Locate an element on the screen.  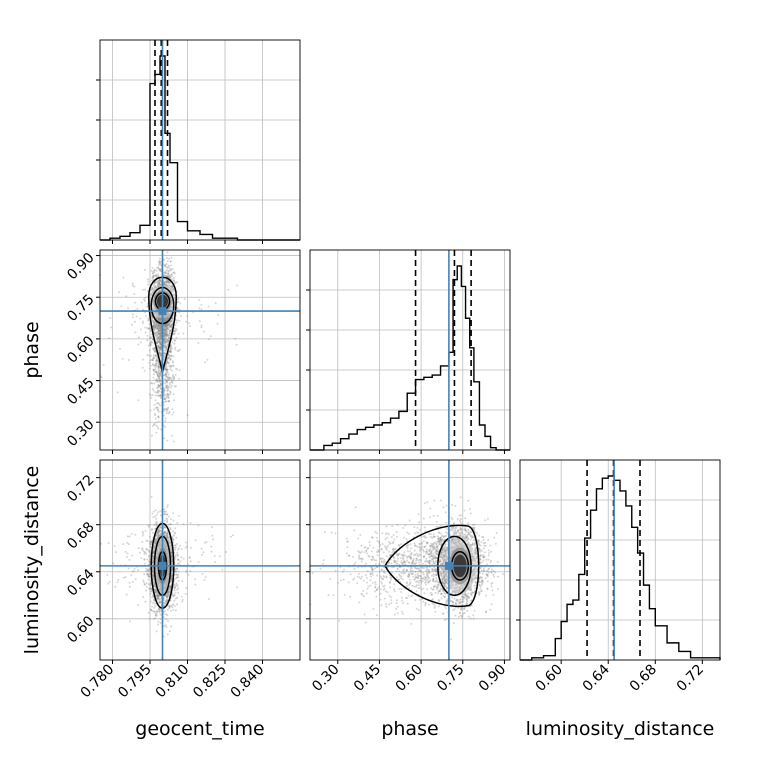
histogram-geocent-time is located at coordinates (200, 148).